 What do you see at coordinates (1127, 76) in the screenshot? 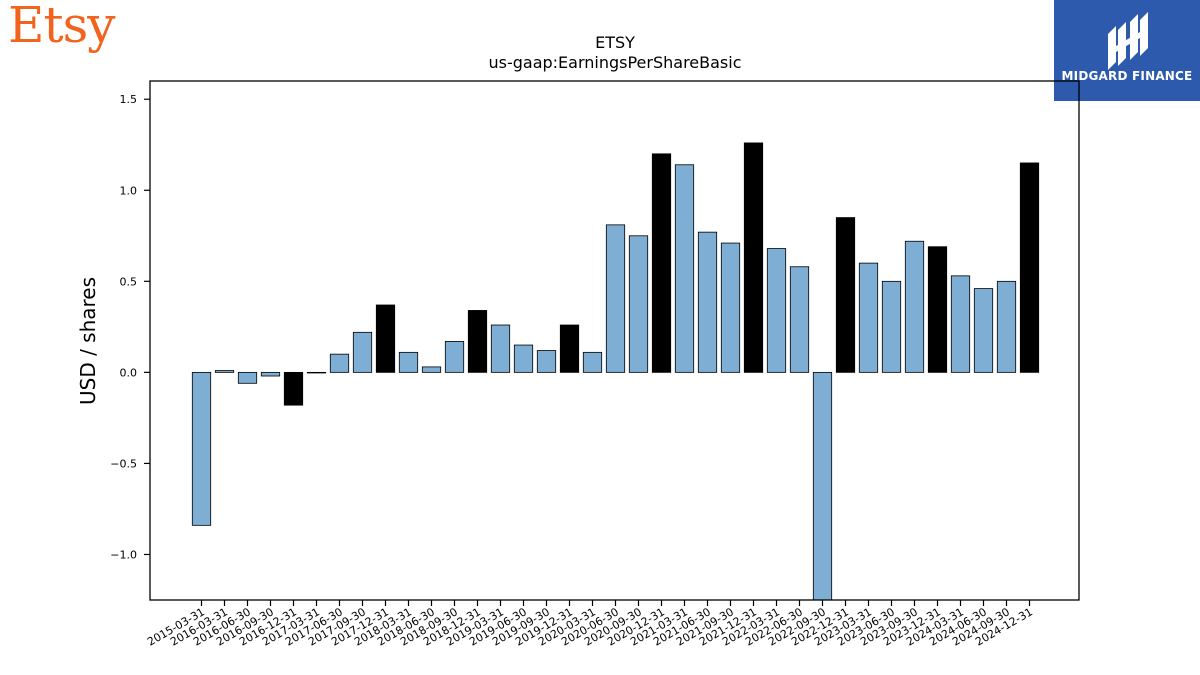
I see `partner-name: MIDGARD FINANCE` at bounding box center [1127, 76].